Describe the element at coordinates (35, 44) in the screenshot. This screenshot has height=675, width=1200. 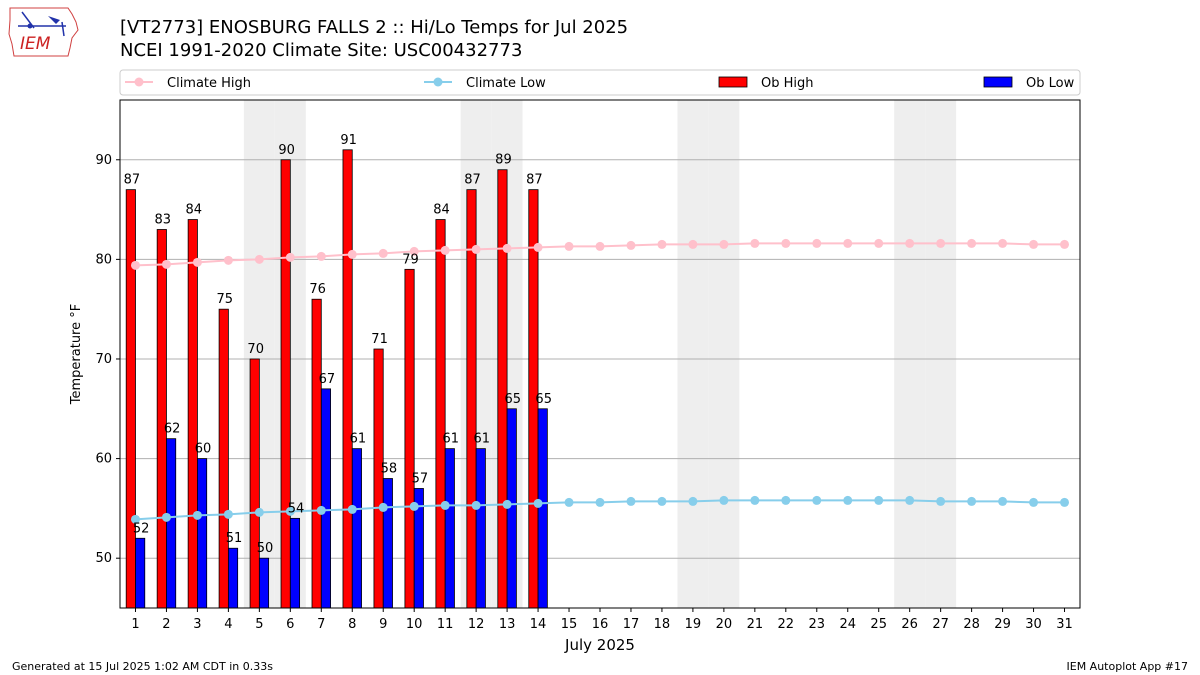
I see `logo-text: IEM` at that location.